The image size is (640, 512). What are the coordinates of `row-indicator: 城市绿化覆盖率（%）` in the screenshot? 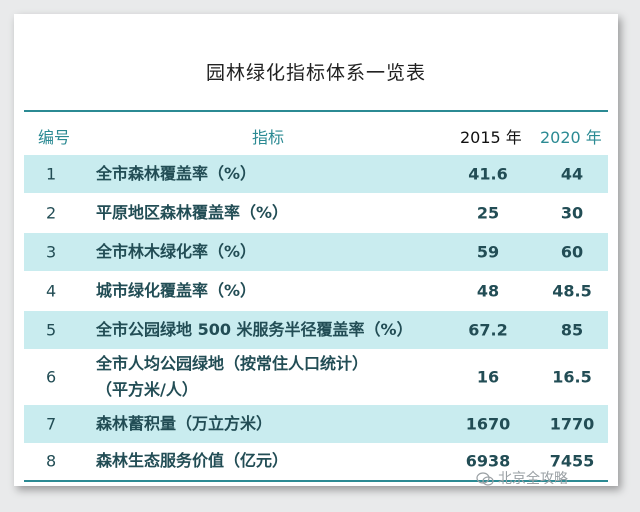 It's located at (176, 290).